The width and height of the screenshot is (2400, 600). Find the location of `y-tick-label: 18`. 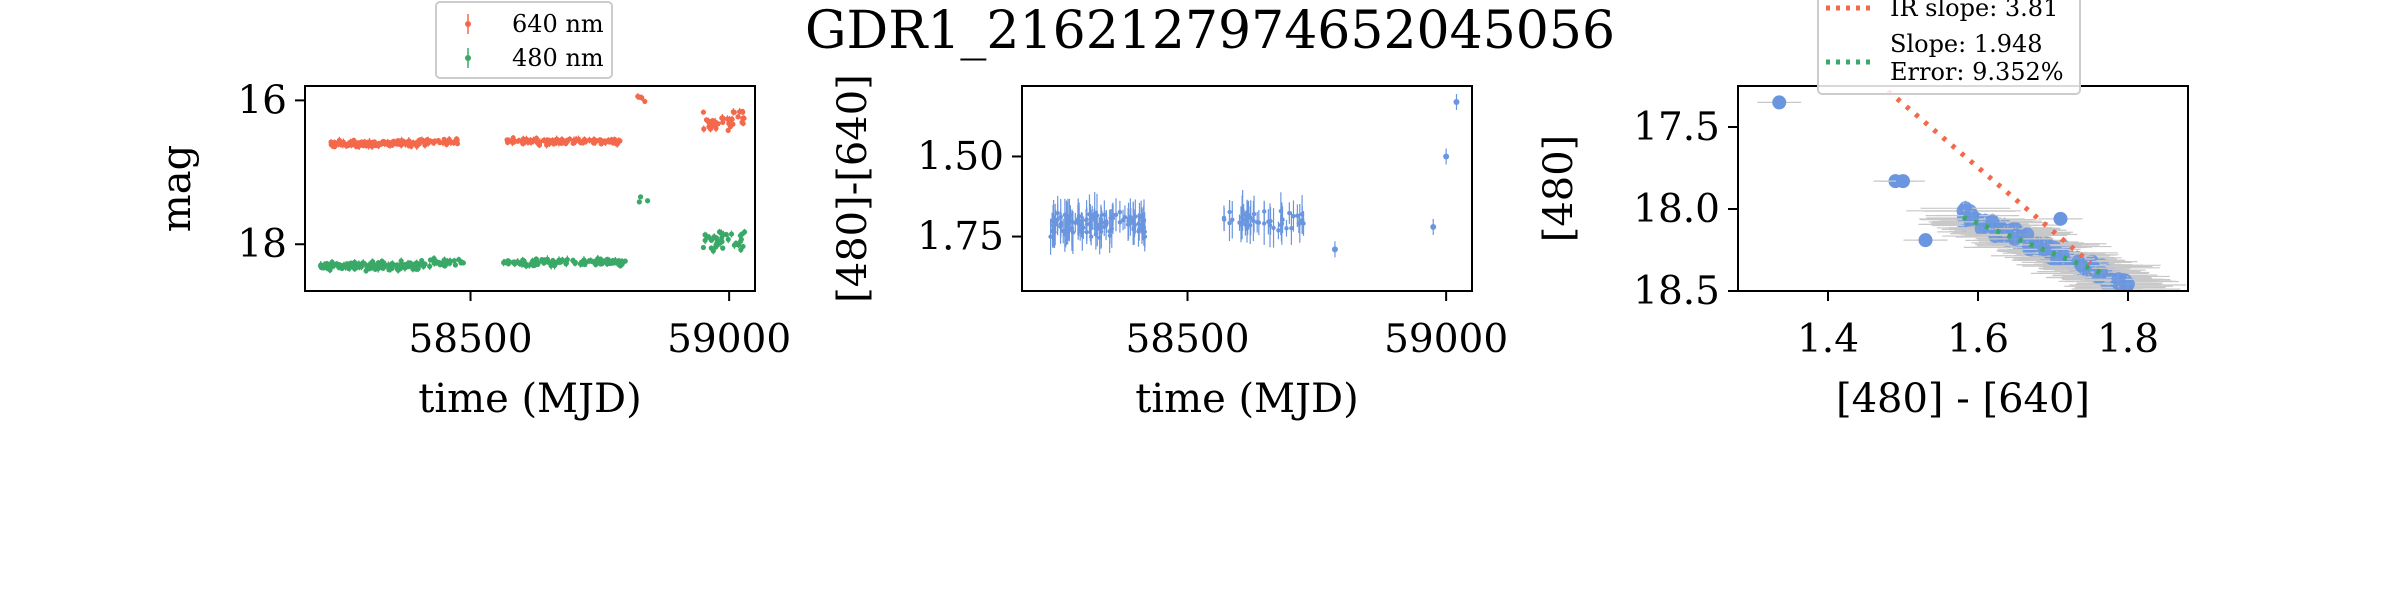

y-tick-label: 18 is located at coordinates (262, 244).